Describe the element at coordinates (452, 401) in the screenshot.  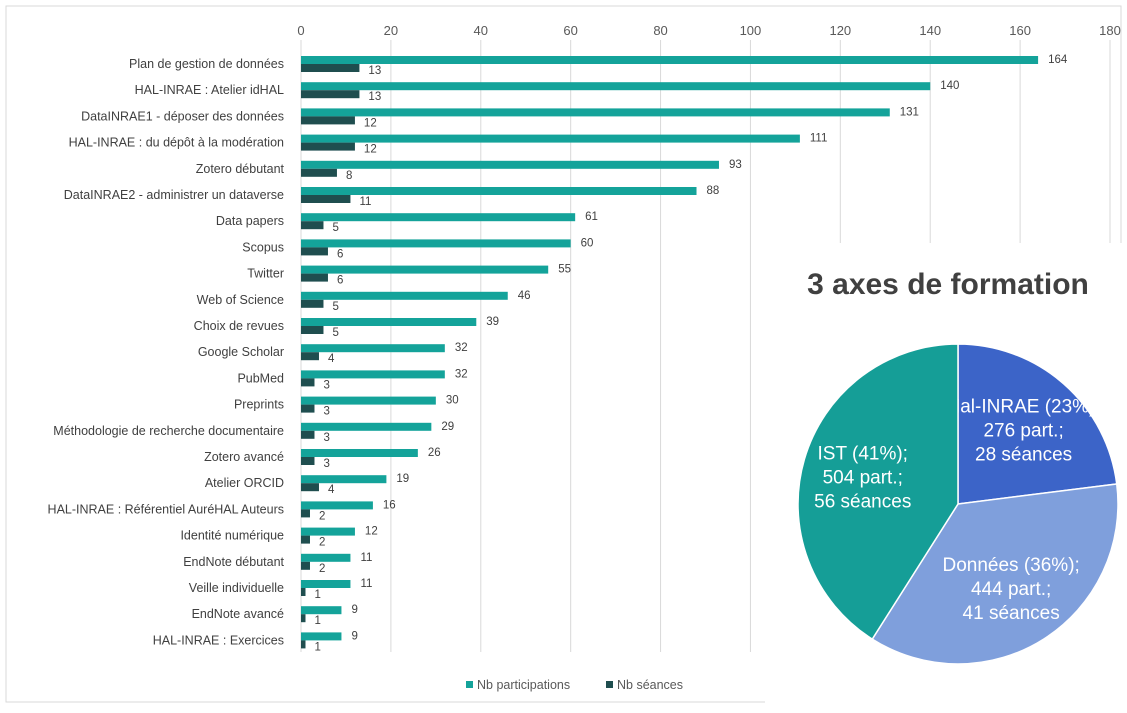
I see `data-label-participations: 30` at that location.